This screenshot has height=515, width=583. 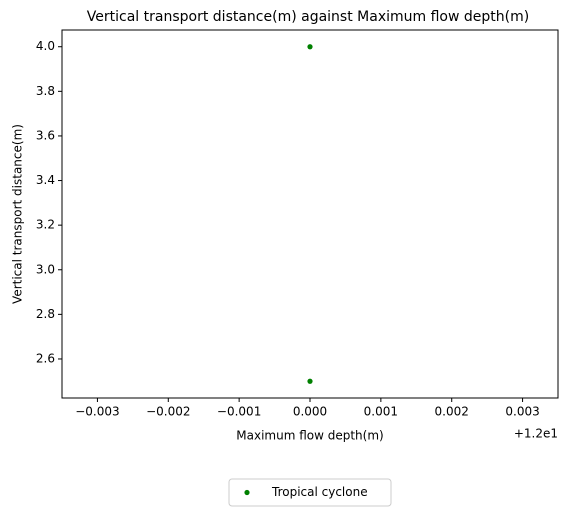 What do you see at coordinates (97, 412) in the screenshot?
I see `x-tick-label: −0.003` at bounding box center [97, 412].